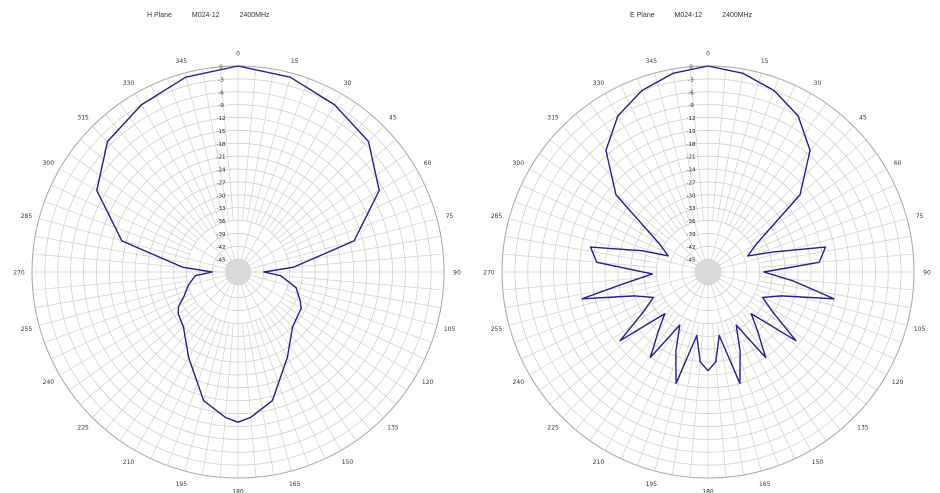 The width and height of the screenshot is (940, 493). I want to click on chart-title-plane: E Plane, so click(642, 15).